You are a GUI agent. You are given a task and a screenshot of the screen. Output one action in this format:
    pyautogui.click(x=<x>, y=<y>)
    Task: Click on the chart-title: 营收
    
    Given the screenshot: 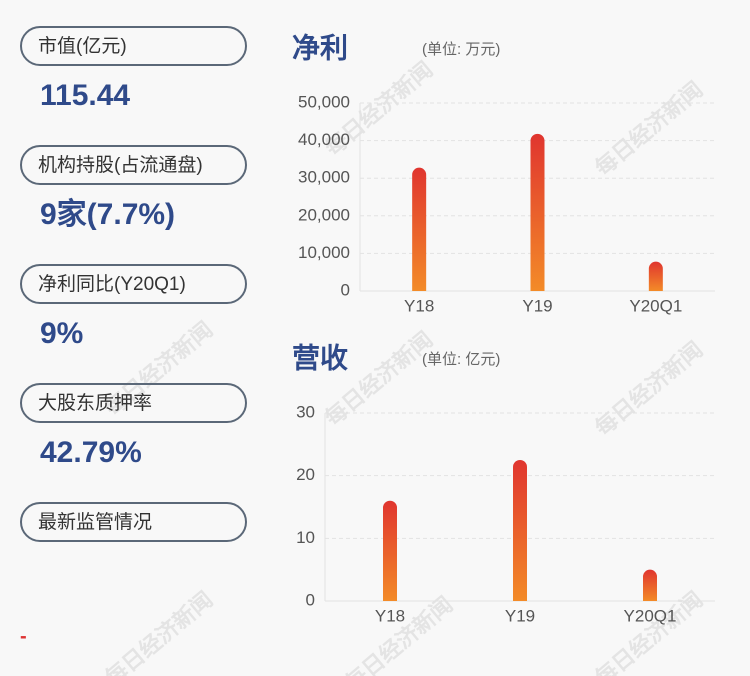 What is the action you would take?
    pyautogui.click(x=320, y=357)
    